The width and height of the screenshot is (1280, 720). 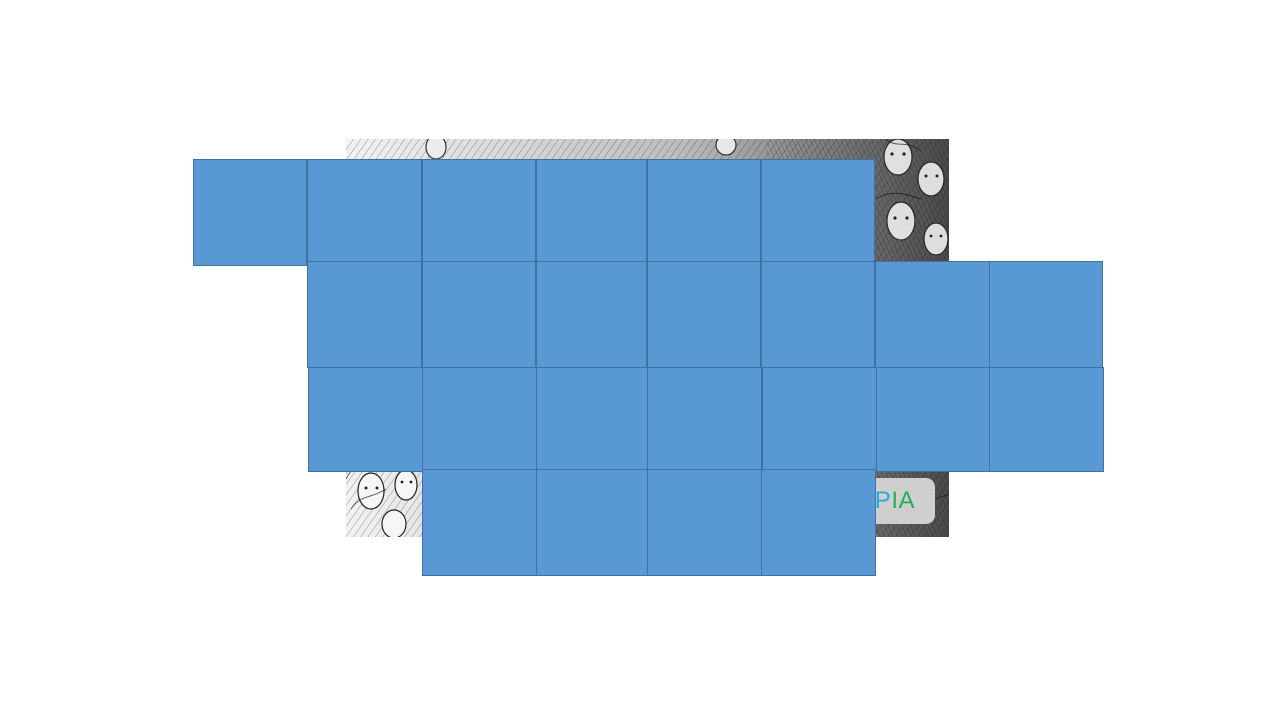 I want to click on logo-letter-a: A, so click(x=906, y=500).